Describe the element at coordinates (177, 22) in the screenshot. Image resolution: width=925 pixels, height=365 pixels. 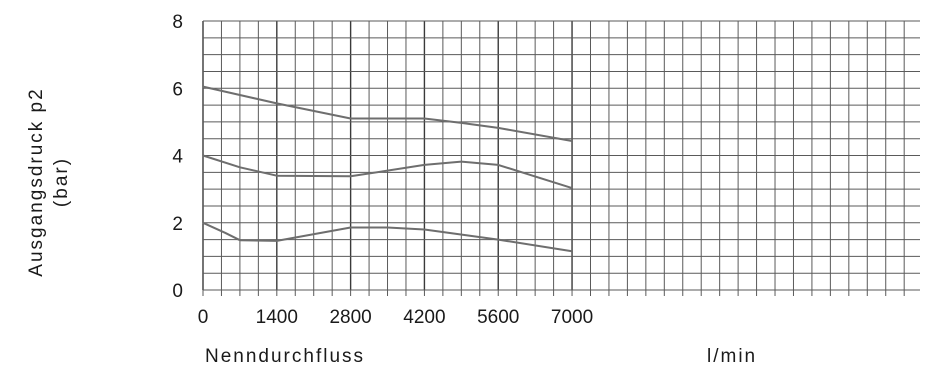
I see `y-tick-label: 8` at that location.